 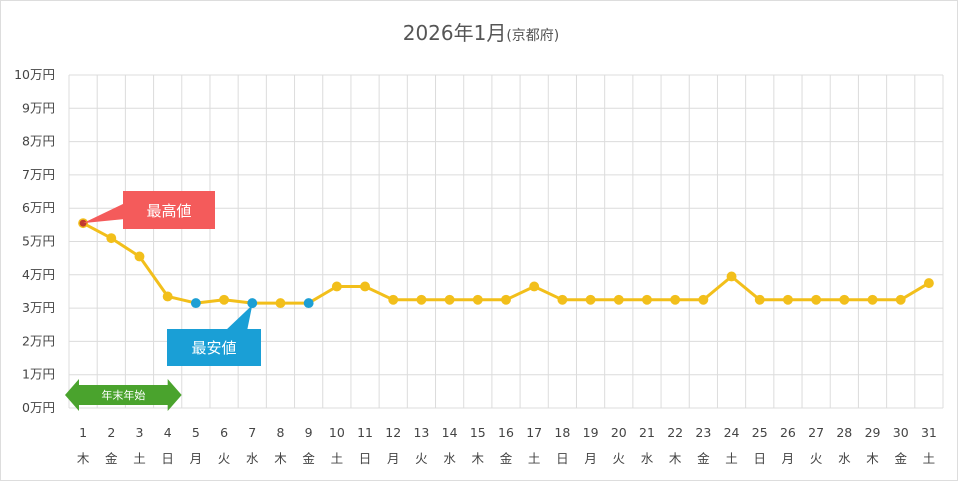 I want to click on period-tag-label: 年末年始, so click(x=123, y=395).